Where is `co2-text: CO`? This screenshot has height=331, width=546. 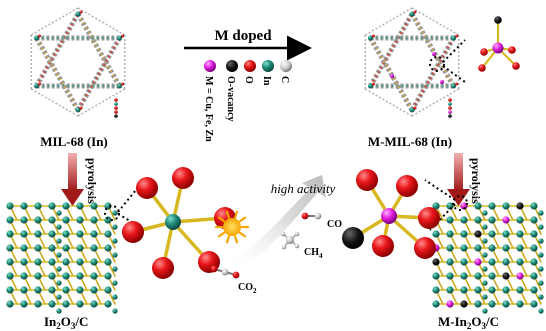 co2-text: CO is located at coordinates (245, 287).